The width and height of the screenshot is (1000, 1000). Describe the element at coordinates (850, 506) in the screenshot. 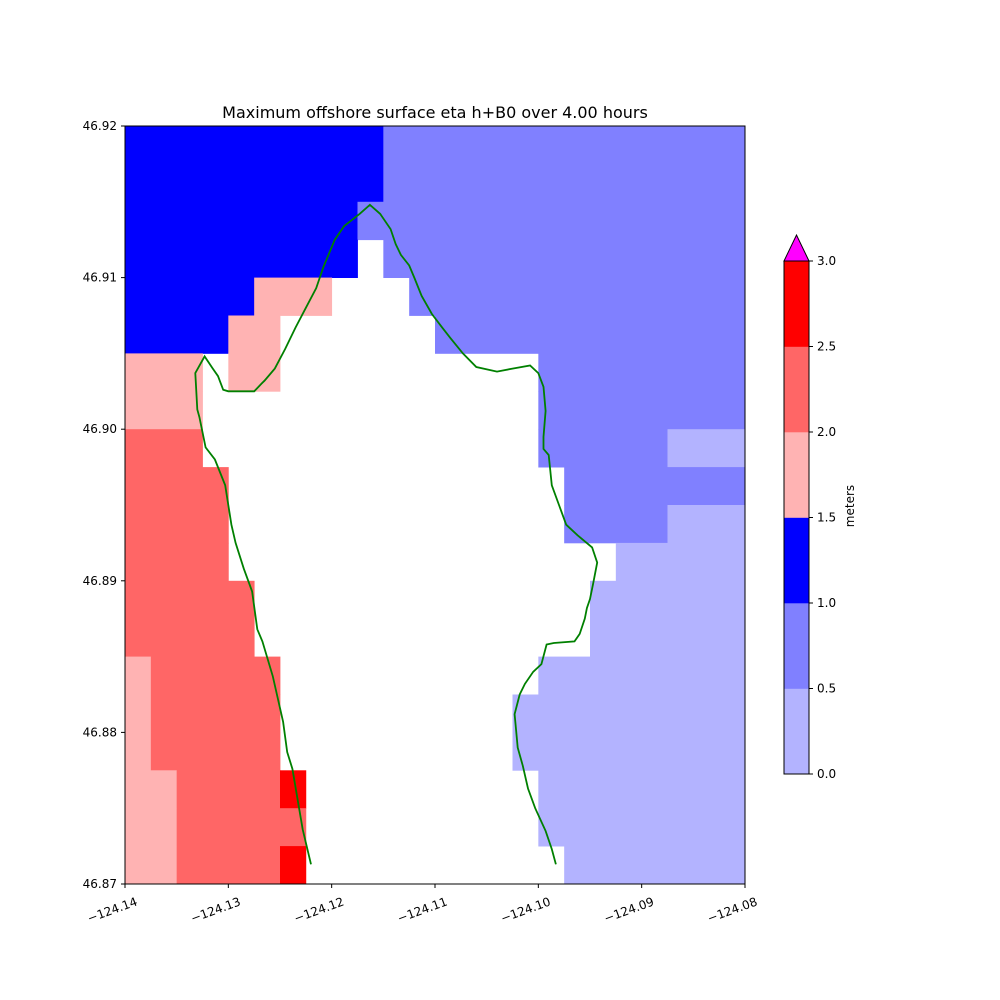

I see `colorbar-label: meters` at that location.